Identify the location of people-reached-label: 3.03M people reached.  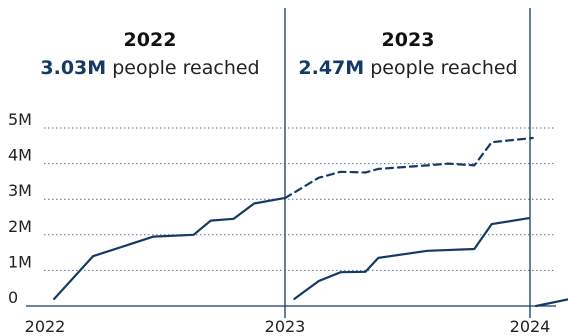
(149, 68).